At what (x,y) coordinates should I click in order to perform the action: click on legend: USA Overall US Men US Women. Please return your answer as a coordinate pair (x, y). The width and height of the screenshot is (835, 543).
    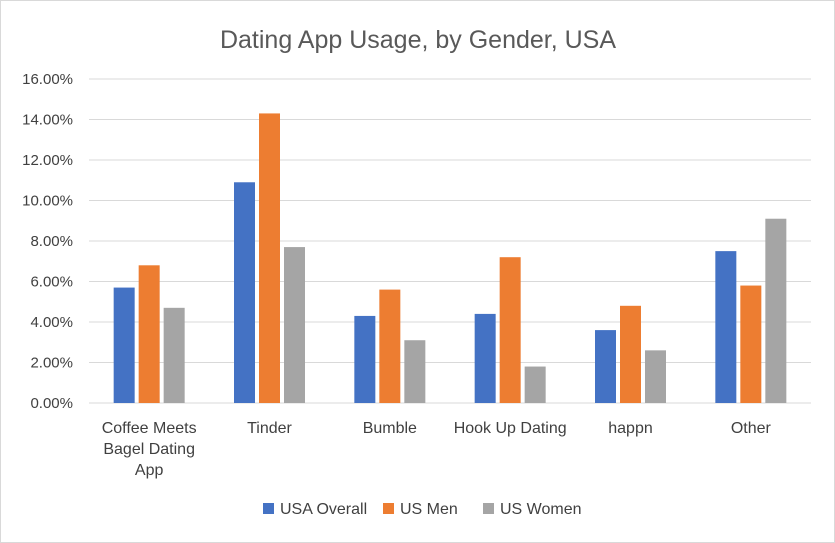
    Looking at the image, I should click on (422, 509).